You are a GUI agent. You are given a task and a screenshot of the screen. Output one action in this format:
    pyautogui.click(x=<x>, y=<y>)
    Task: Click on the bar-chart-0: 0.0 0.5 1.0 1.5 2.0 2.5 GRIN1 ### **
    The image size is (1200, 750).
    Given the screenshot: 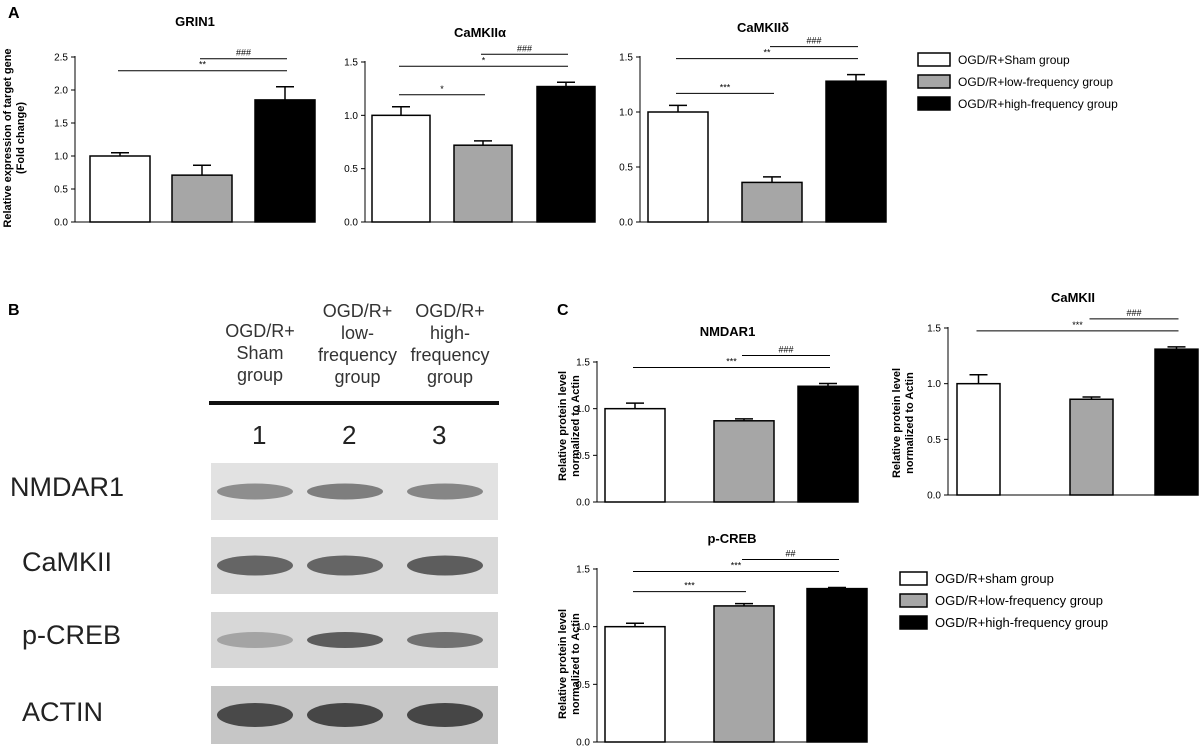 What is the action you would take?
    pyautogui.click(x=185, y=121)
    